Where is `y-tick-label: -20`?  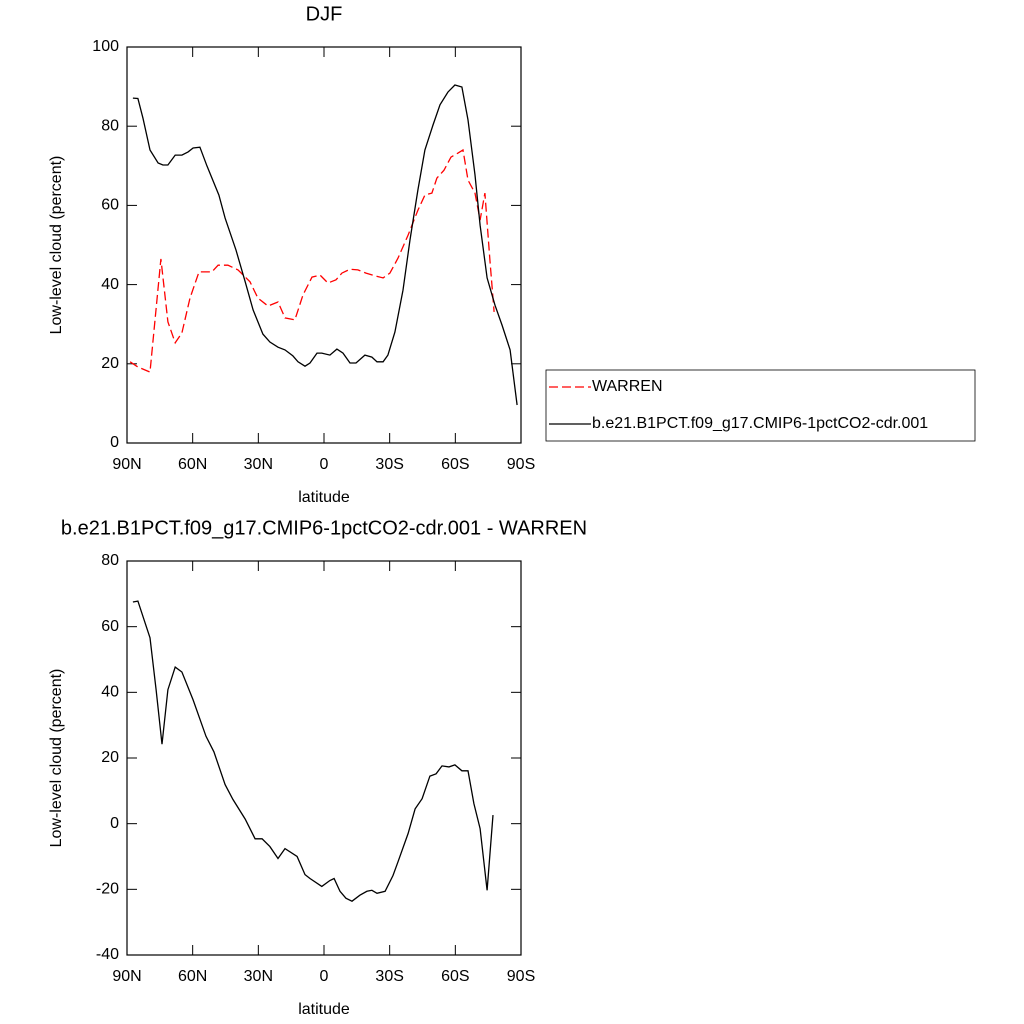
y-tick-label: -20 is located at coordinates (107, 889).